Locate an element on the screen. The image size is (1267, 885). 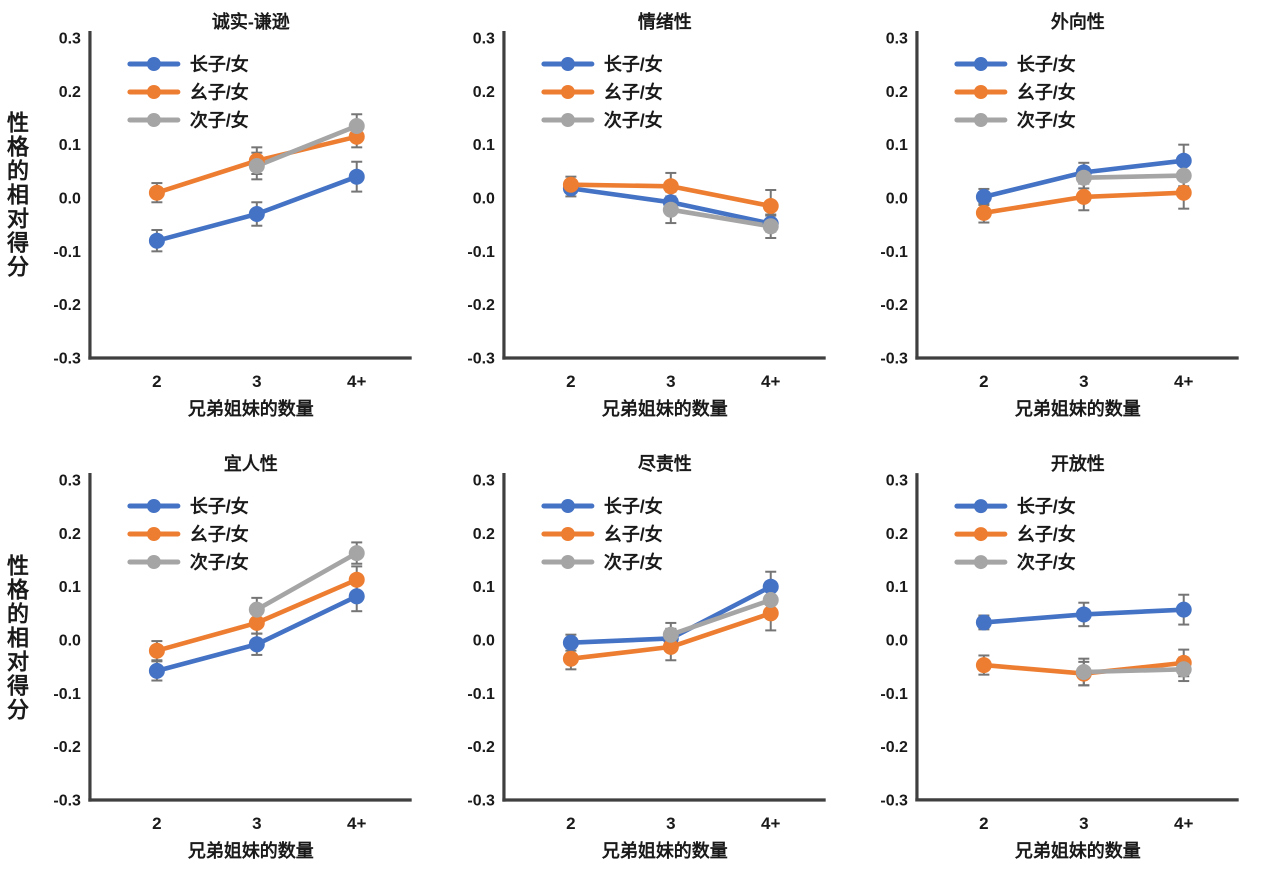
x-tick-label: 3 is located at coordinates (256, 823).